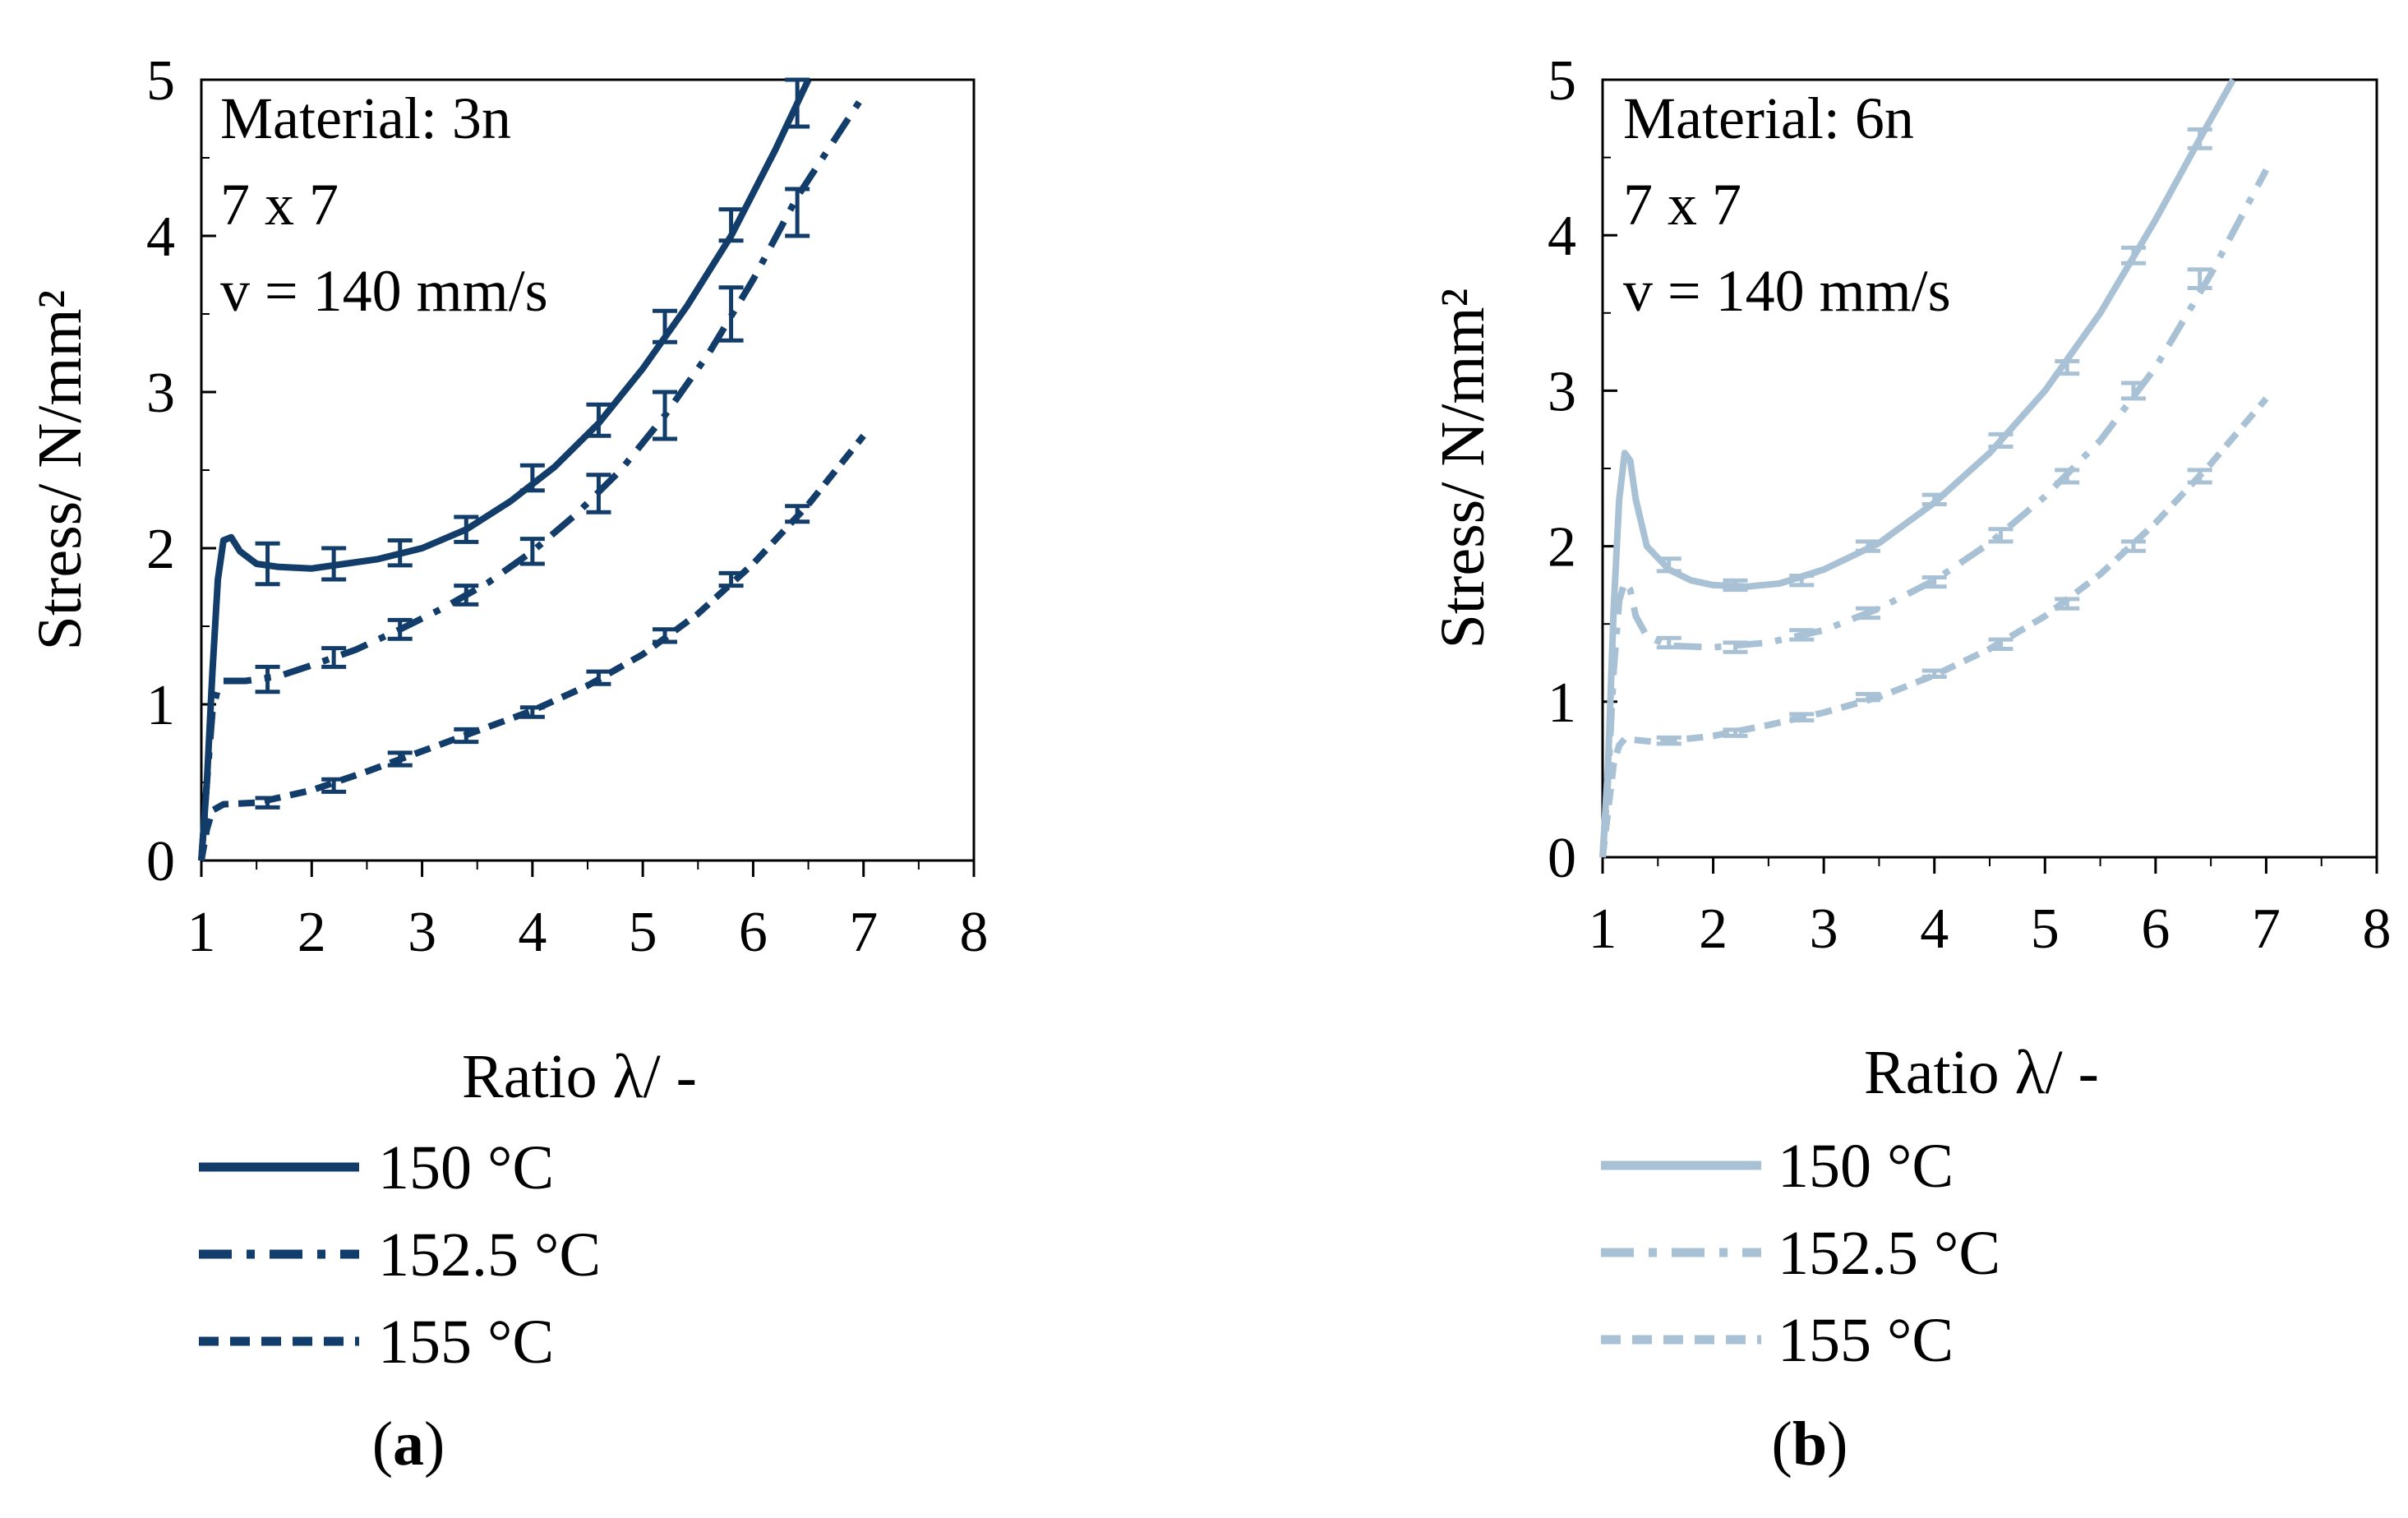  Describe the element at coordinates (1562, 703) in the screenshot. I see `y-tick-label: 1` at that location.